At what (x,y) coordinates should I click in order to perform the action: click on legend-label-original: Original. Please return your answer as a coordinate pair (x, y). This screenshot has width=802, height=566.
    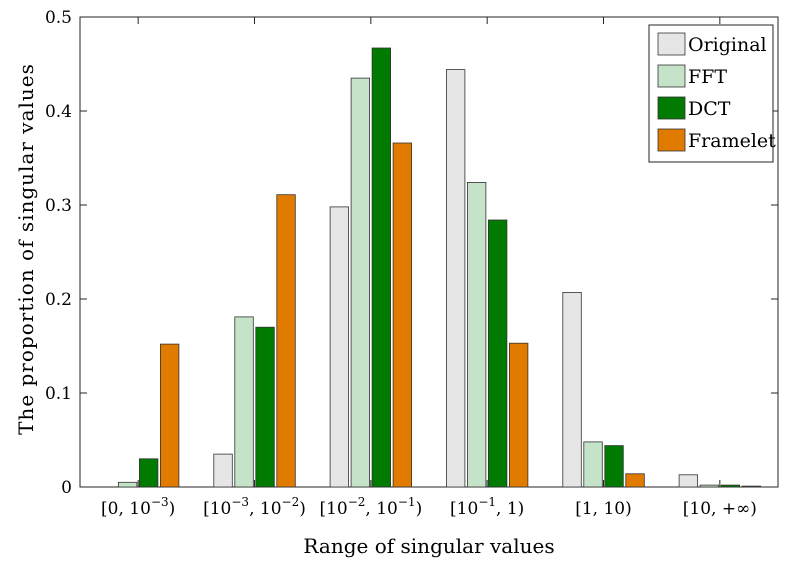
    Looking at the image, I should click on (727, 45).